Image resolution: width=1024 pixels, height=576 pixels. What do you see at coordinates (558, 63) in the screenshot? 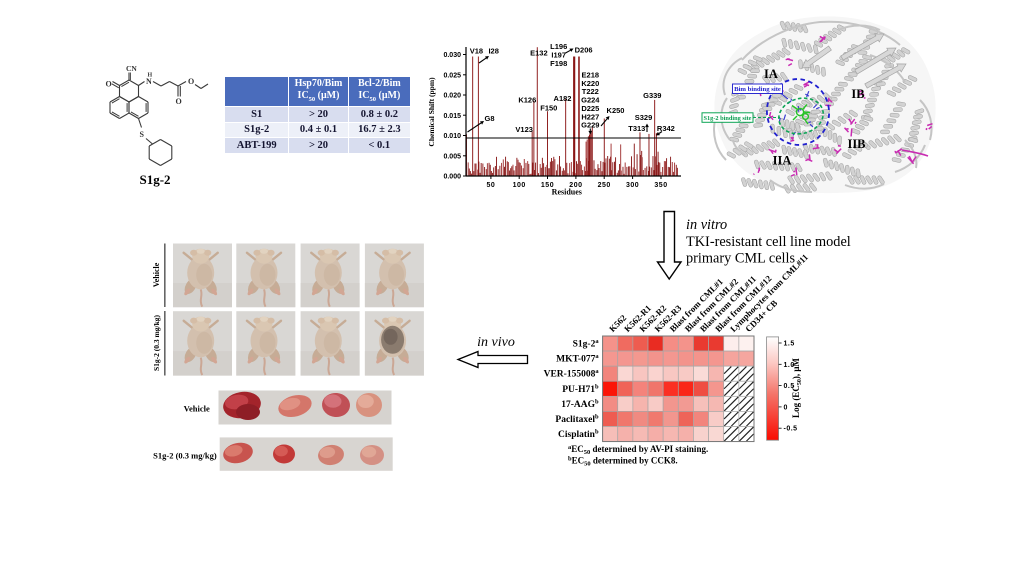
I see `svg-text: F198` at bounding box center [558, 63].